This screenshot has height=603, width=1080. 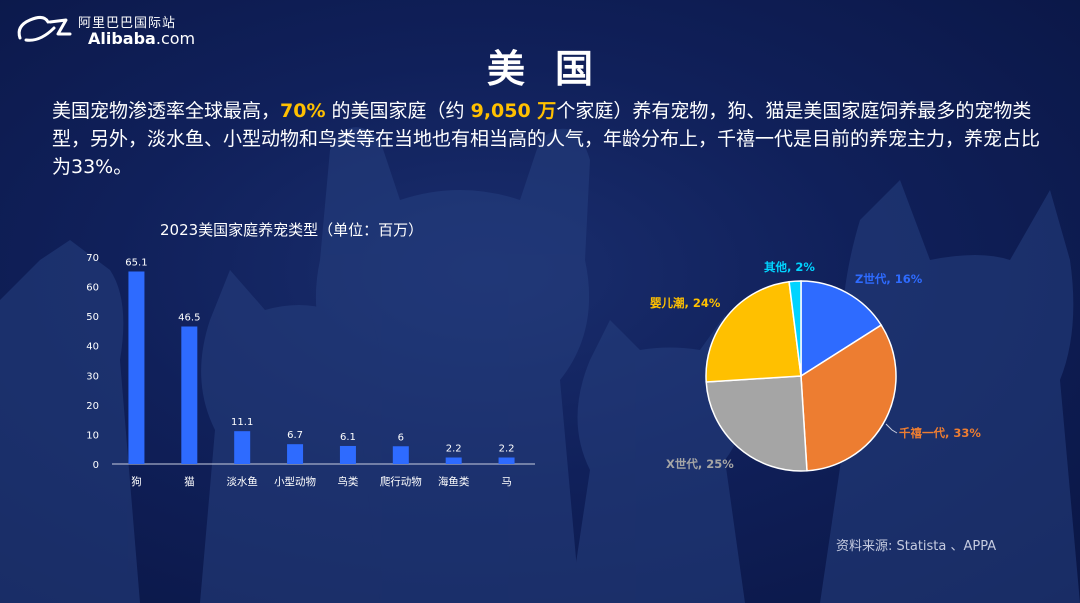 I want to click on x-category-label: 狗, so click(x=136, y=481).